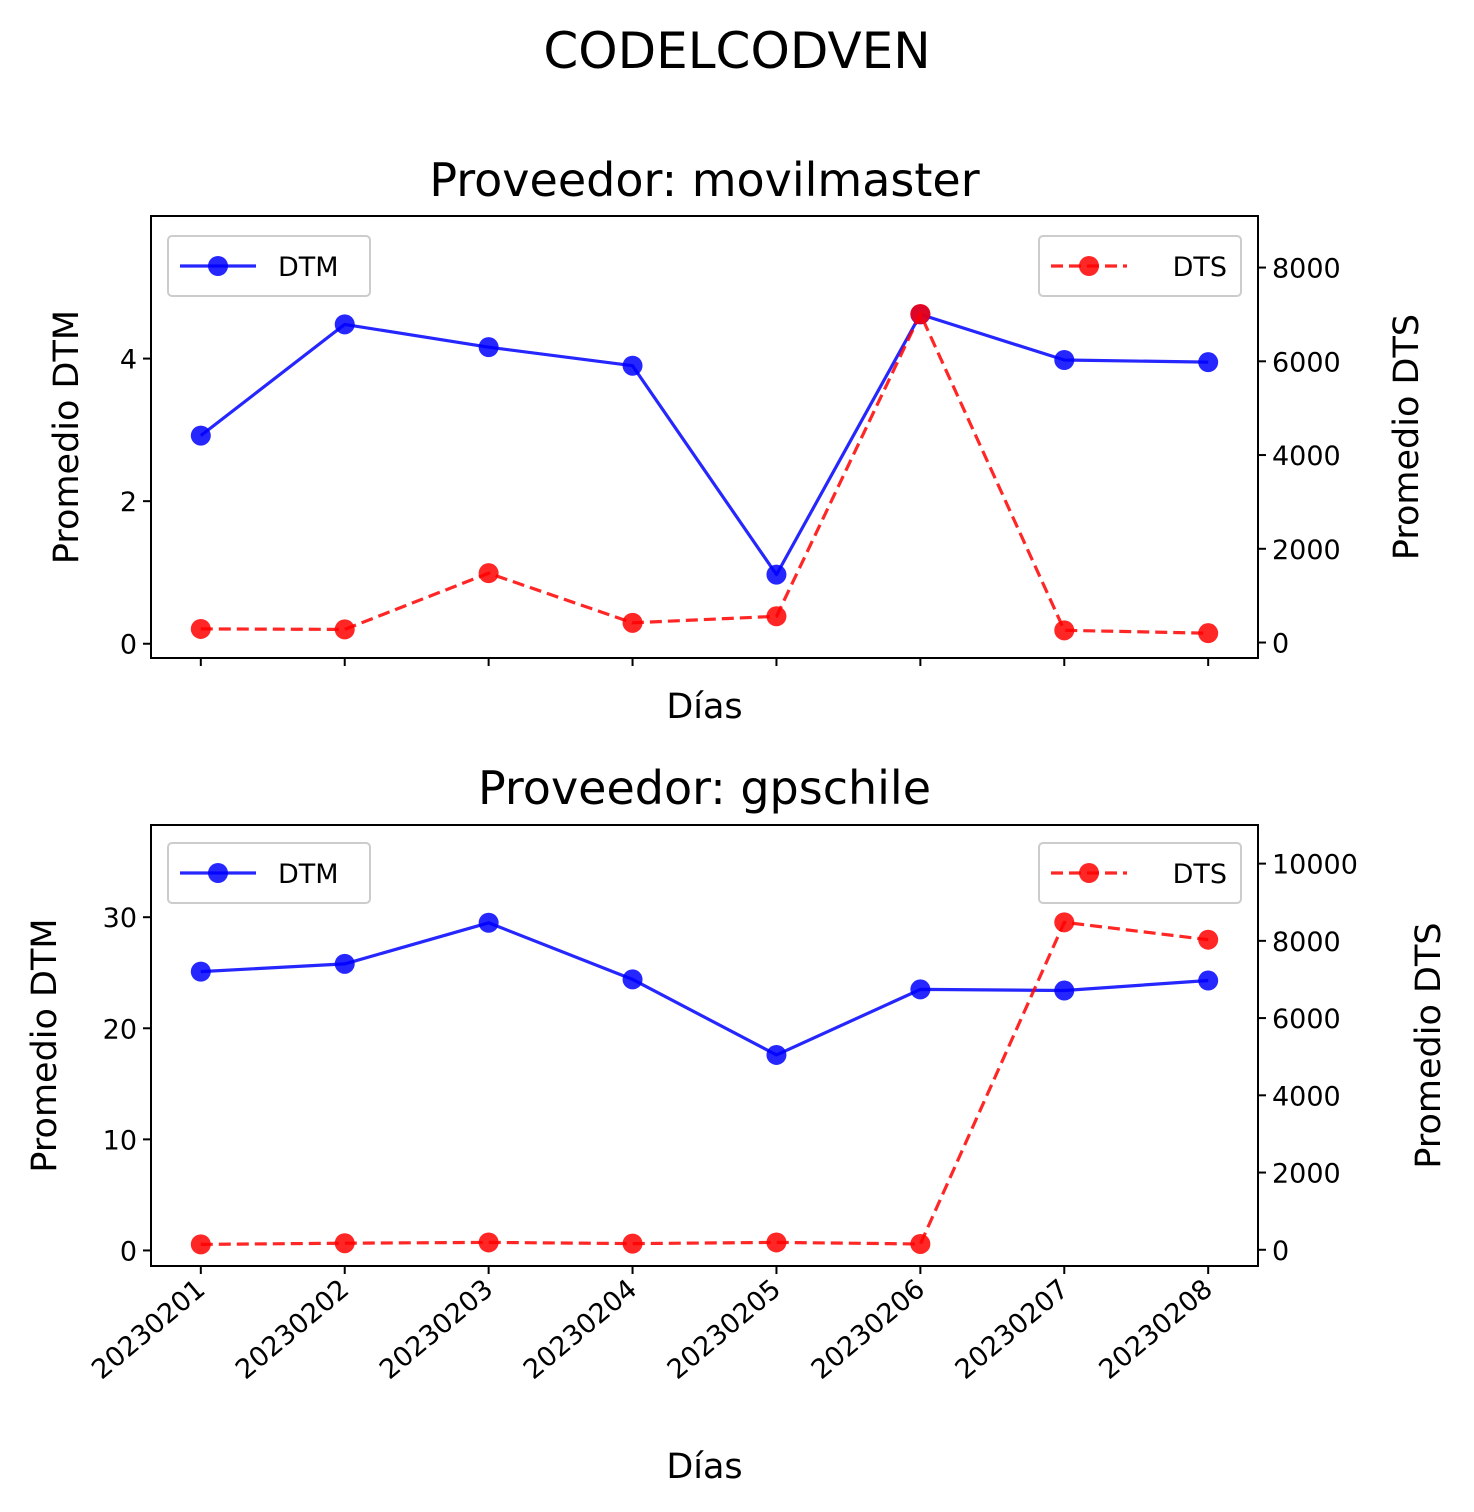 This screenshot has width=1474, height=1512. I want to click on panel-title: Proveedor: gpschile, so click(704, 788).